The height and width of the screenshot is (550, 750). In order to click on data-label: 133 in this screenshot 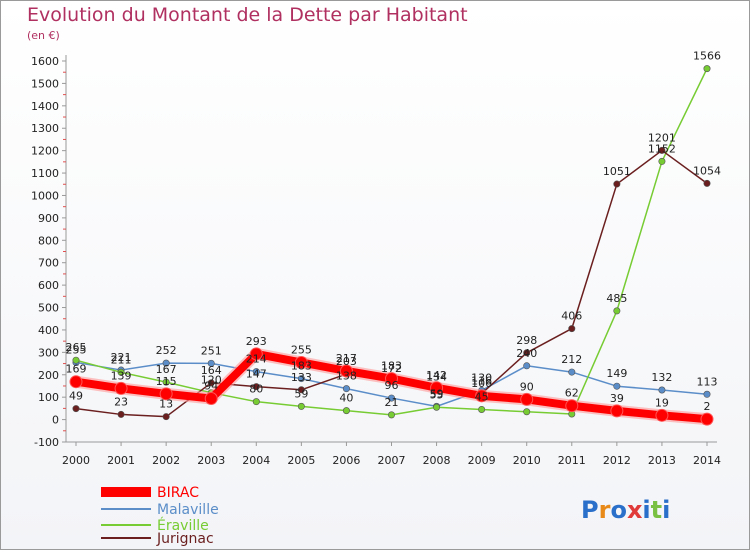, I will do `click(301, 377)`.